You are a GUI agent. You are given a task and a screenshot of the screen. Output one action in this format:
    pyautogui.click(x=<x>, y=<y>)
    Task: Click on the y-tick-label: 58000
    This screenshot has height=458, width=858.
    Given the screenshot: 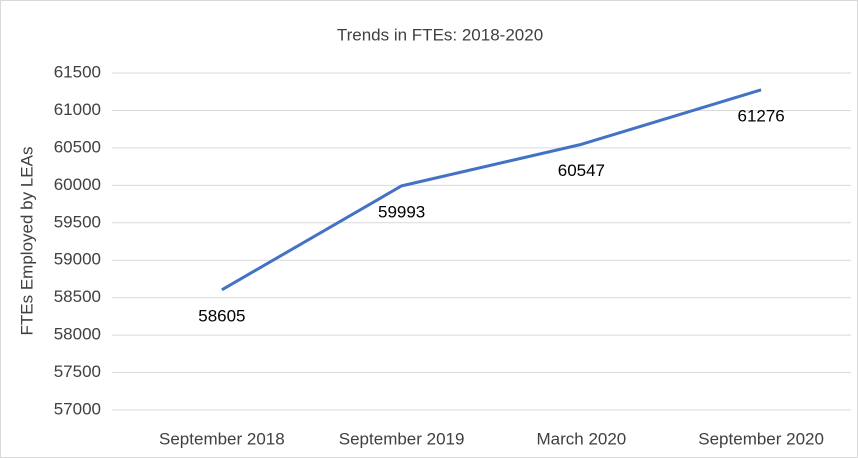 What is the action you would take?
    pyautogui.click(x=77, y=334)
    